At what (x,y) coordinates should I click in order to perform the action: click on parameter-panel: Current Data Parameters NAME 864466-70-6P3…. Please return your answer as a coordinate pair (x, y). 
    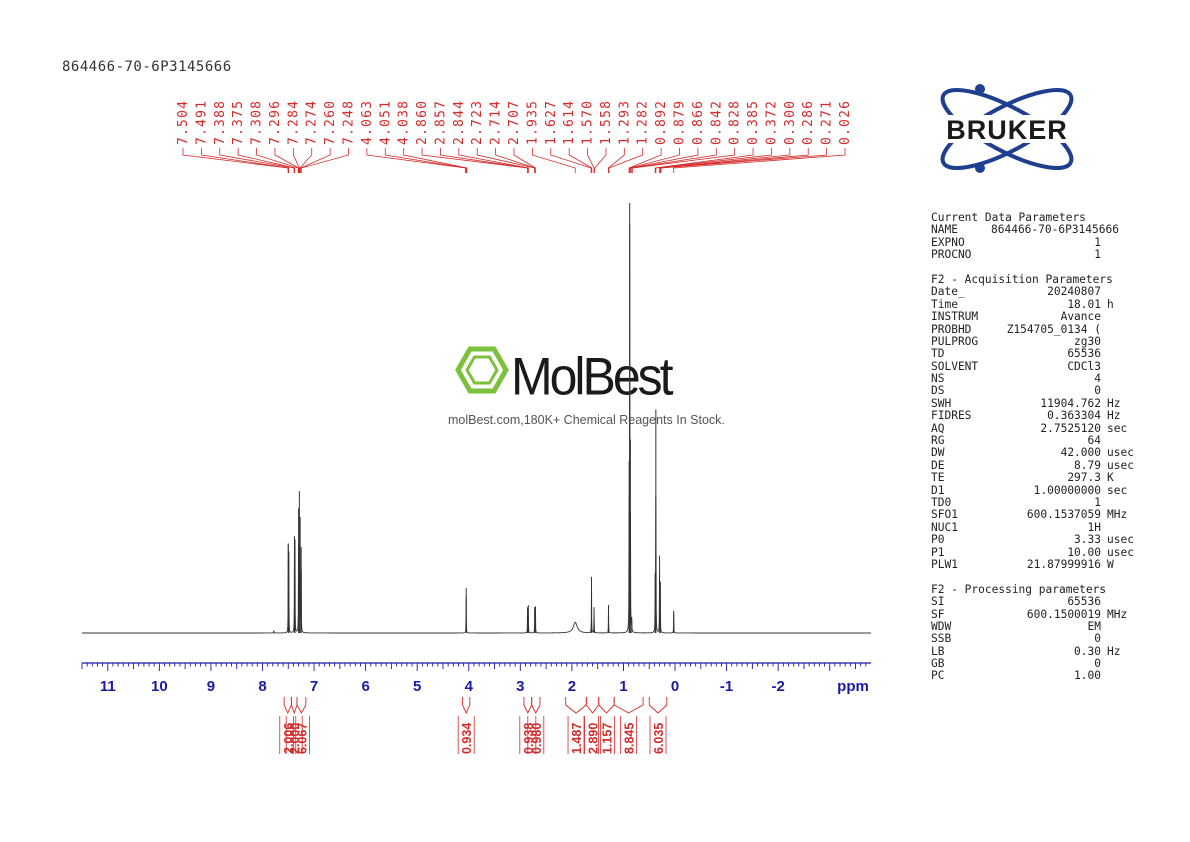
    Looking at the image, I should click on (1032, 453).